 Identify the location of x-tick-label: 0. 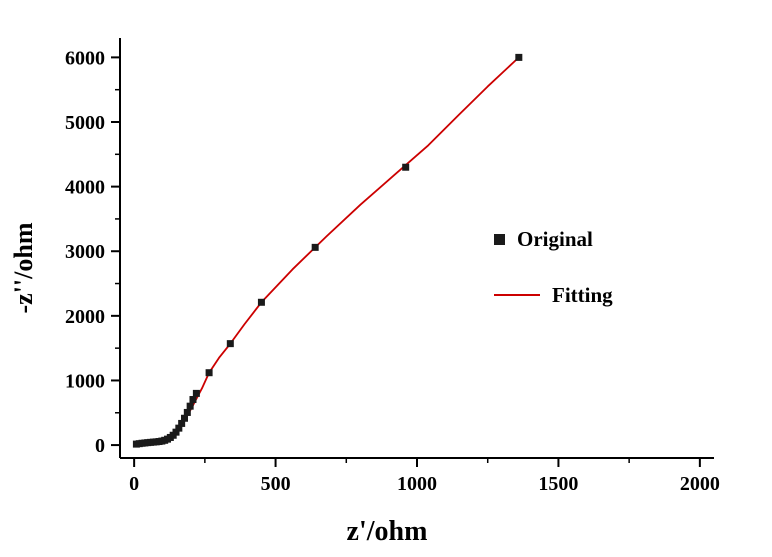
(134, 484).